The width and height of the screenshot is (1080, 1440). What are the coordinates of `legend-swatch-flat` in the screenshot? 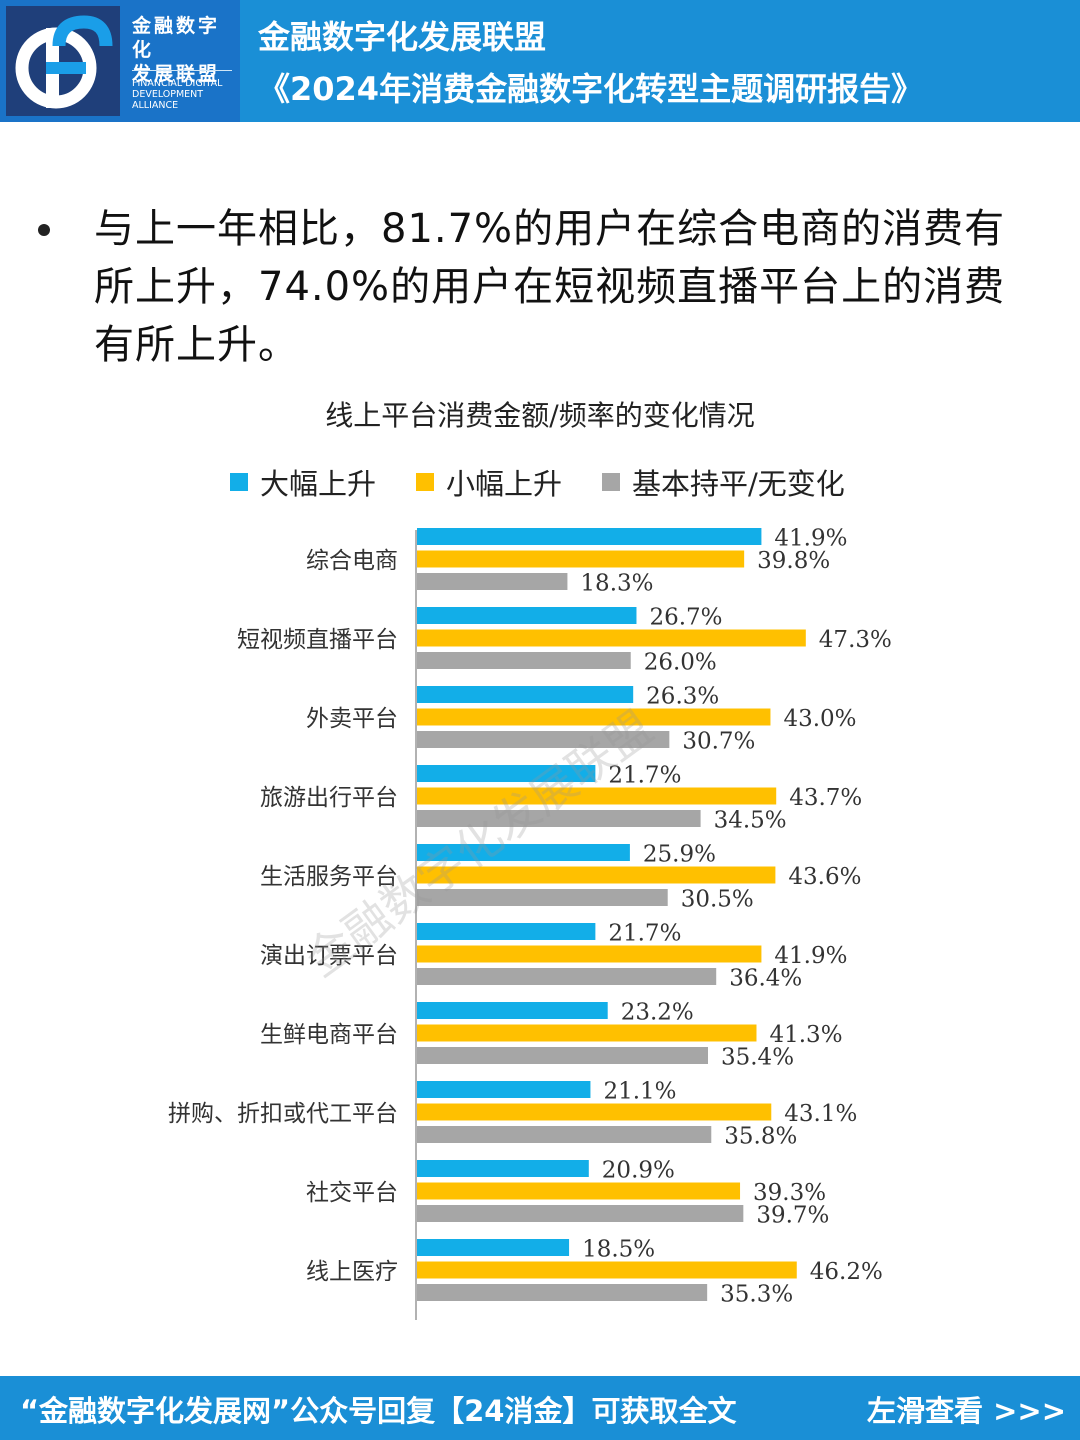 It's located at (611, 482).